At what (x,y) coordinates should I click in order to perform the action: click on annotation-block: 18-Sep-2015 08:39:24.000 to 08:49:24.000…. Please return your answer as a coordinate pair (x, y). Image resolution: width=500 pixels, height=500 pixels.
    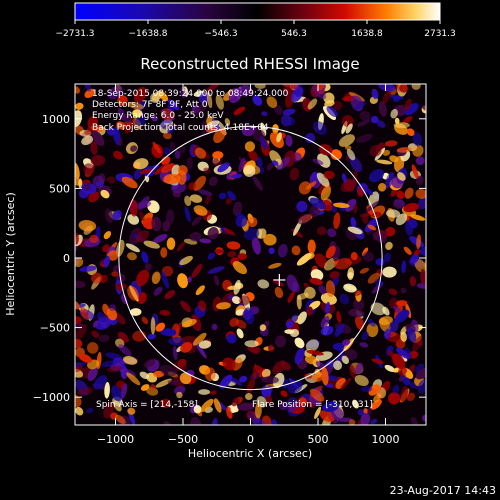
    Looking at the image, I should click on (190, 111).